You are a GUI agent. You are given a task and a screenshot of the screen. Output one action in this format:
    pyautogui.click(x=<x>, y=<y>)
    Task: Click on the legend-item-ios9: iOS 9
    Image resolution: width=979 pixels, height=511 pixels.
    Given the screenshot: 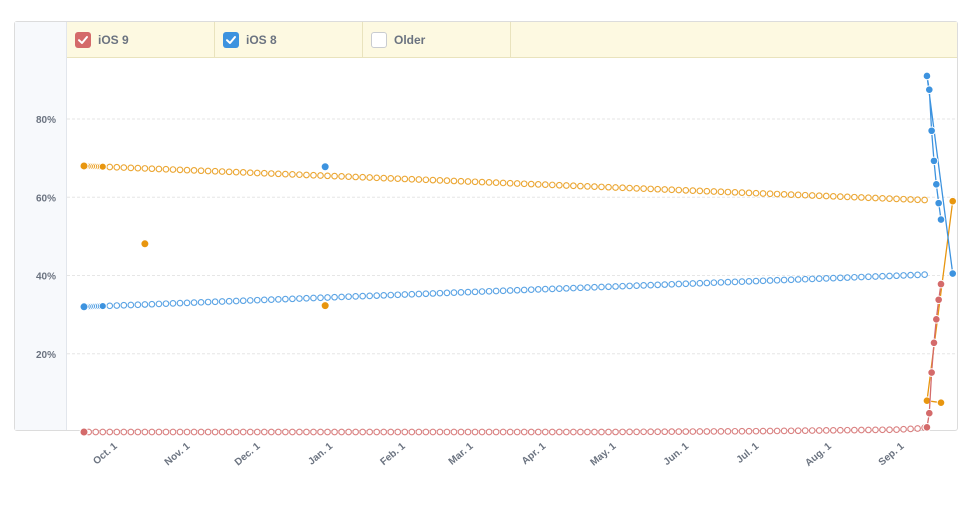 What is the action you would take?
    pyautogui.click(x=141, y=39)
    